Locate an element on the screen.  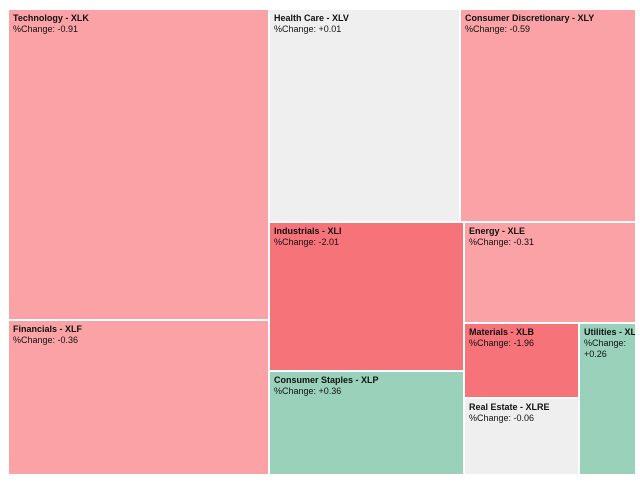
change-value: -0.06 is located at coordinates (523, 418).